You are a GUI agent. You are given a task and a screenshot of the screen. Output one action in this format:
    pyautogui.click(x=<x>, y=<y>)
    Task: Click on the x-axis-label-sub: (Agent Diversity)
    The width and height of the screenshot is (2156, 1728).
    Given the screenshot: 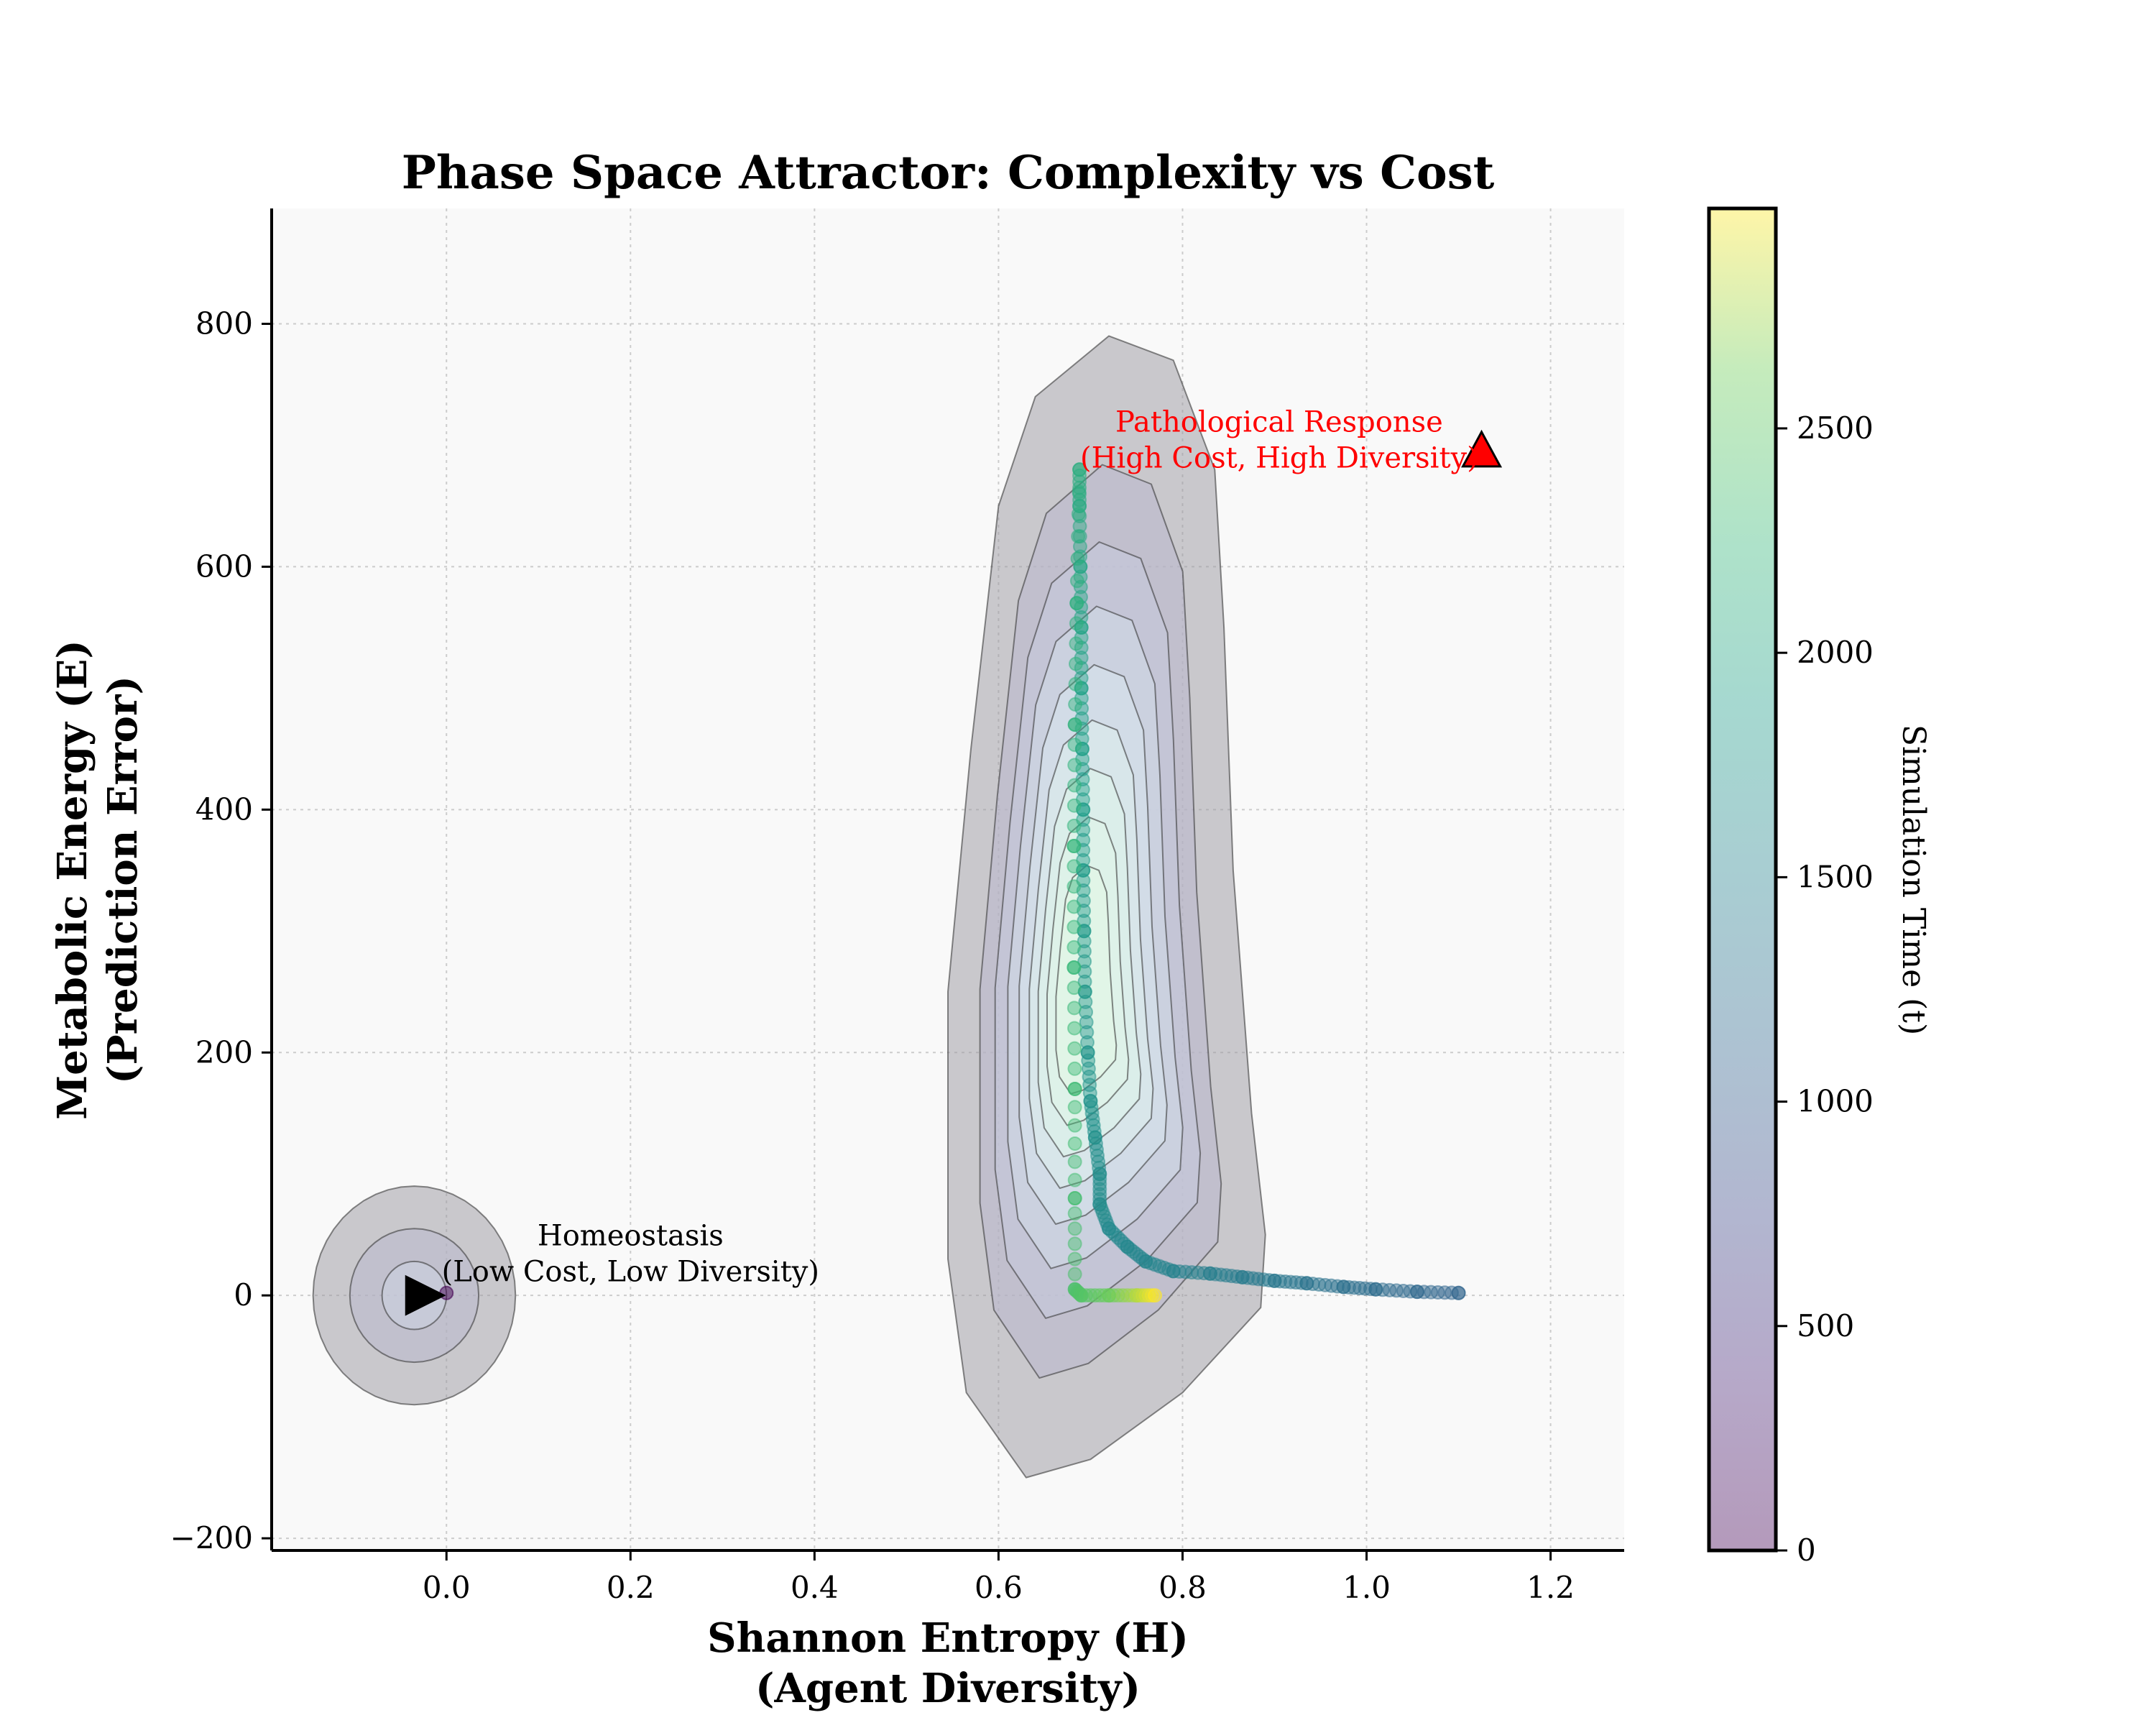 What is the action you would take?
    pyautogui.click(x=948, y=1689)
    